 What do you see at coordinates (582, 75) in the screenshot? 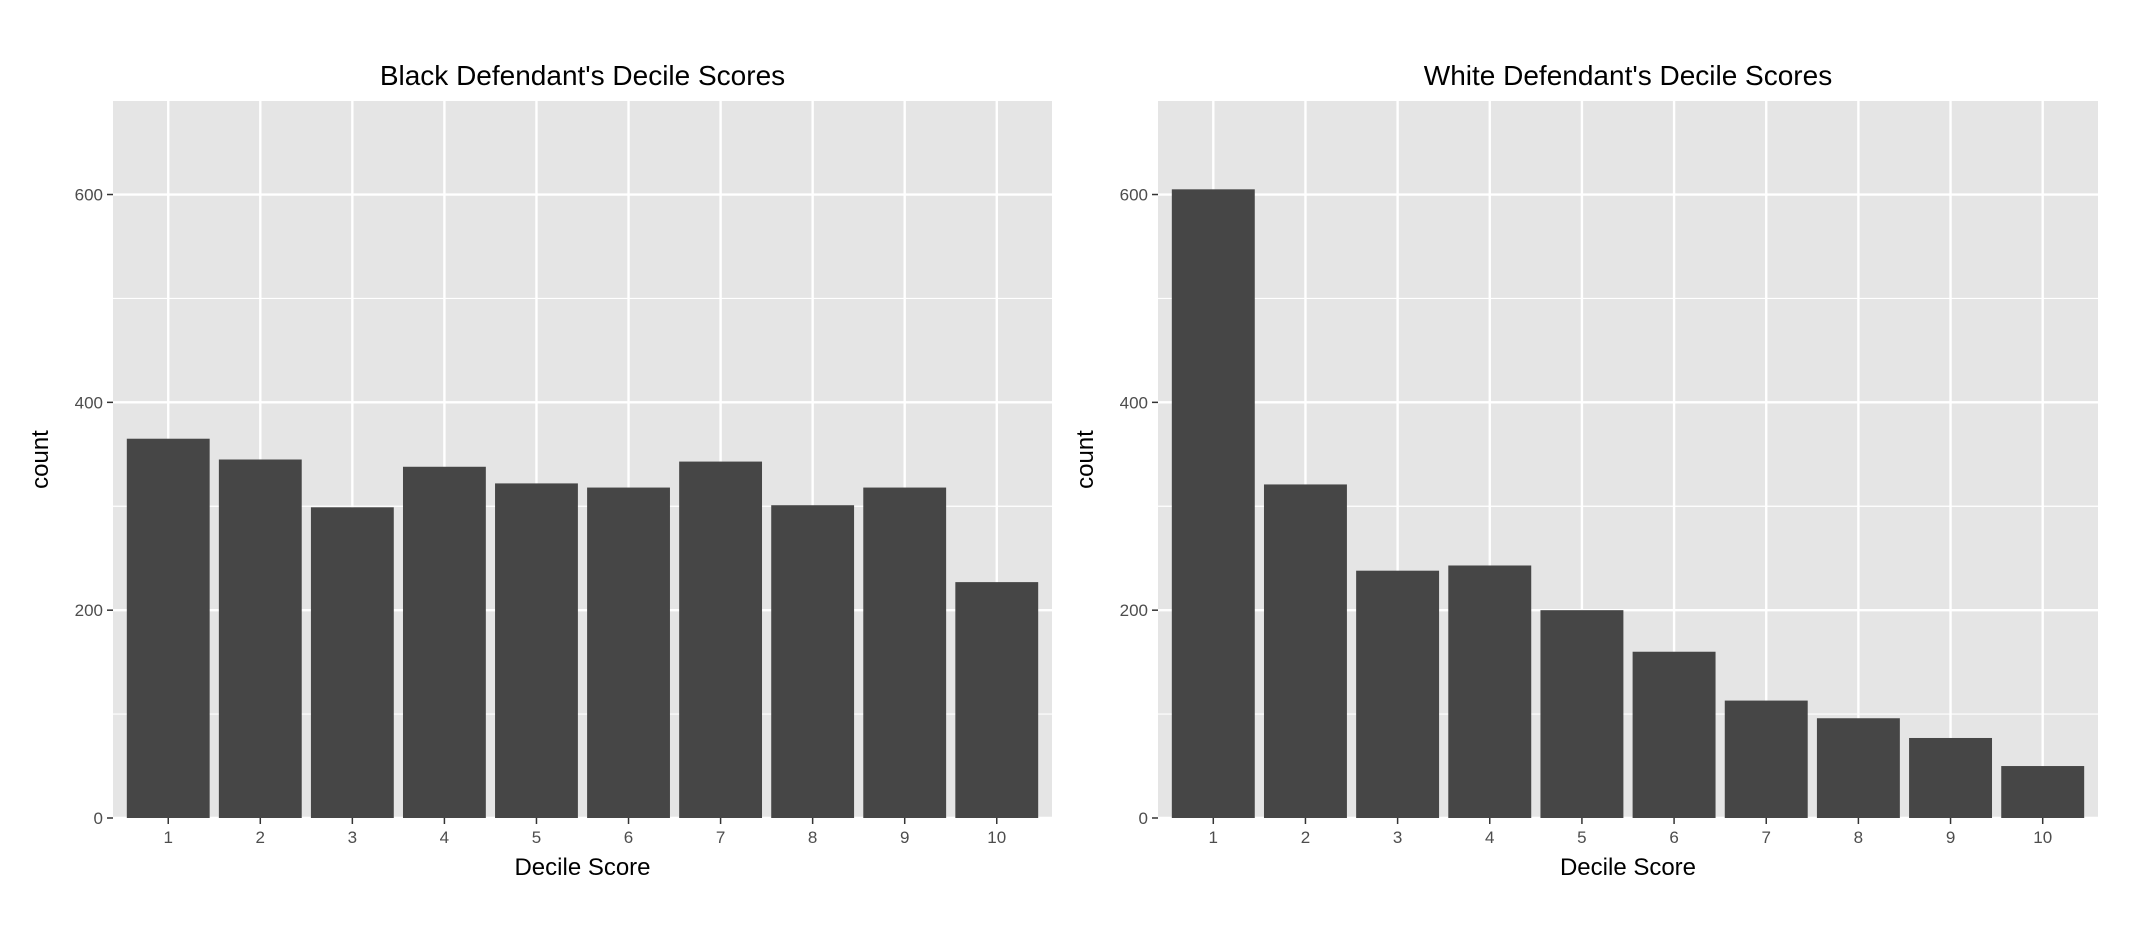
I see `chart-title: Black Defendant's Decile Scores` at bounding box center [582, 75].